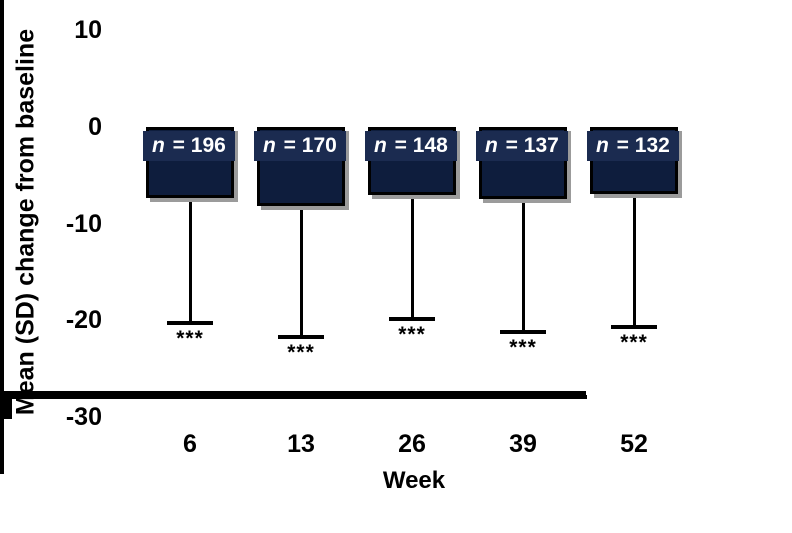 The image size is (792, 533). Describe the element at coordinates (83, 223) in the screenshot. I see `y-tick-label: -10` at that location.